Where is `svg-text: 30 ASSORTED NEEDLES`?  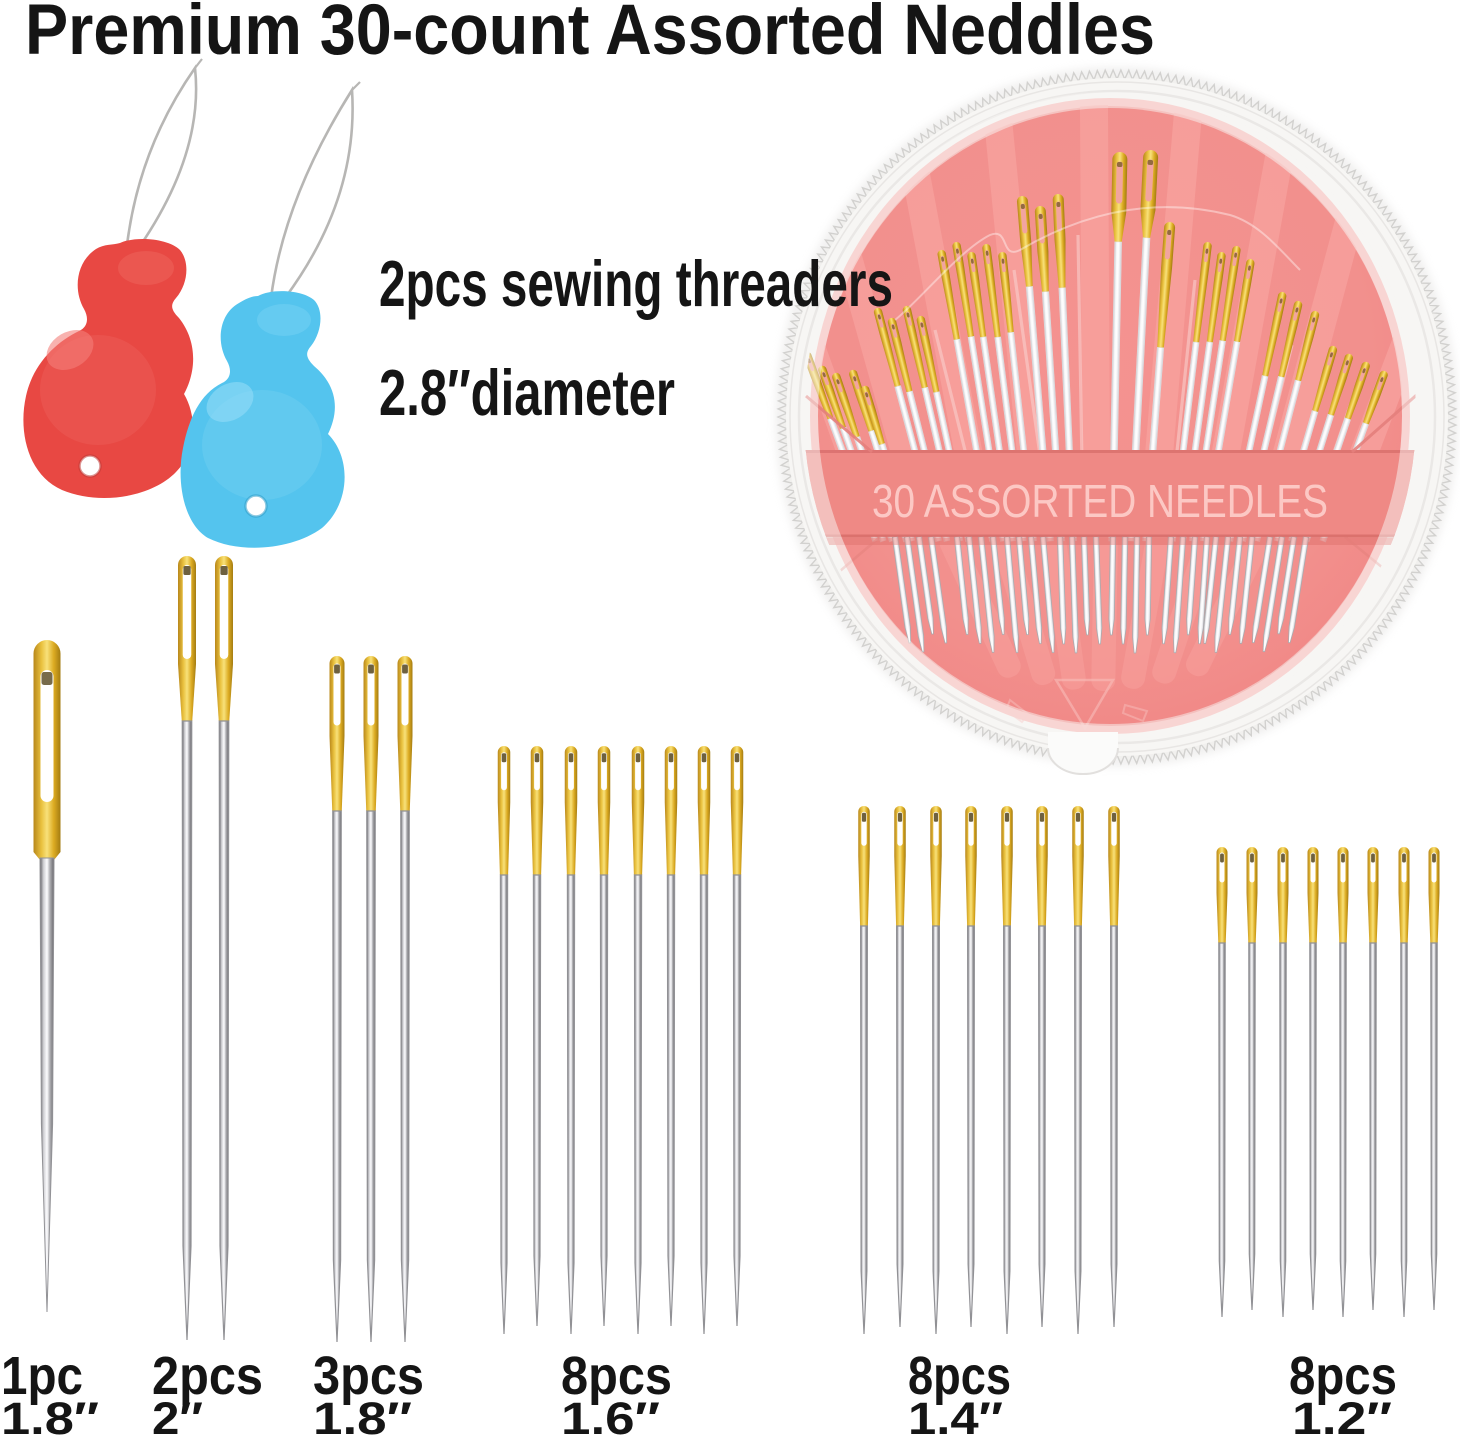 svg-text: 30 ASSORTED NEEDLES is located at coordinates (1100, 501).